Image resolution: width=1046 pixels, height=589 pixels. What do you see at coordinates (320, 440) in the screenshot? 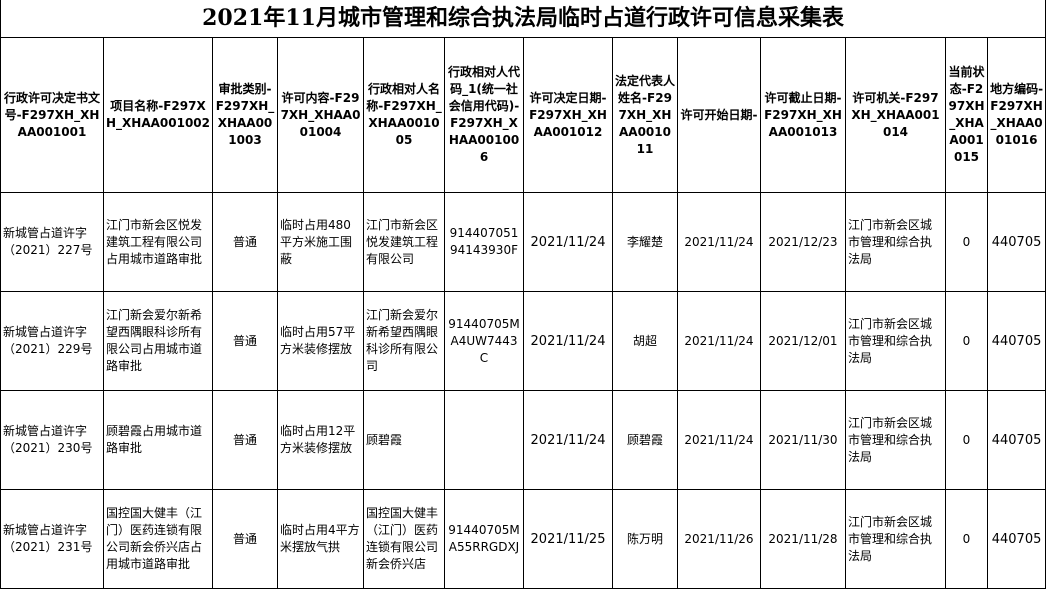
I see `cell: 临时占用12平方米装修摆放` at bounding box center [320, 440].